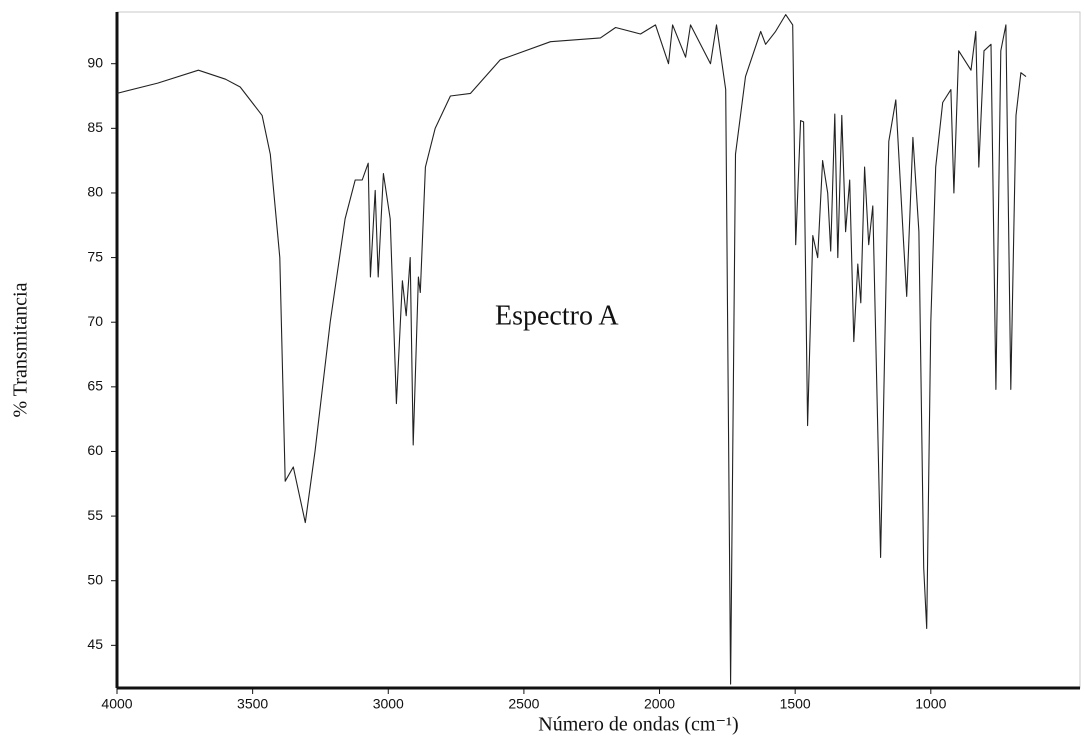  I want to click on x-tick-label: 2500, so click(523, 704).